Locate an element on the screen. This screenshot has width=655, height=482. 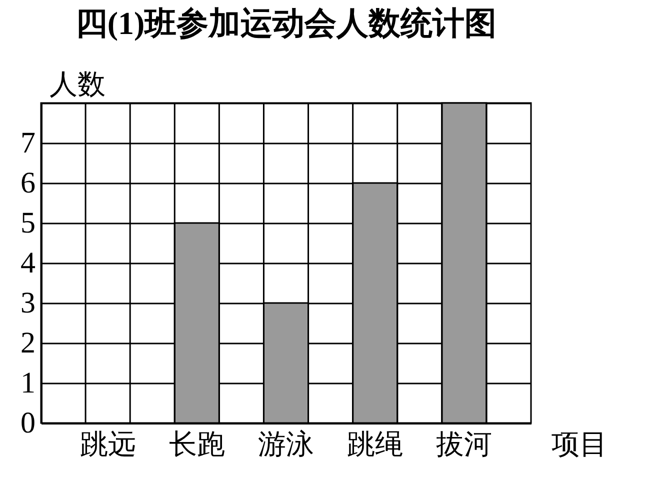
x-tick-label: 长跑 is located at coordinates (196, 445).